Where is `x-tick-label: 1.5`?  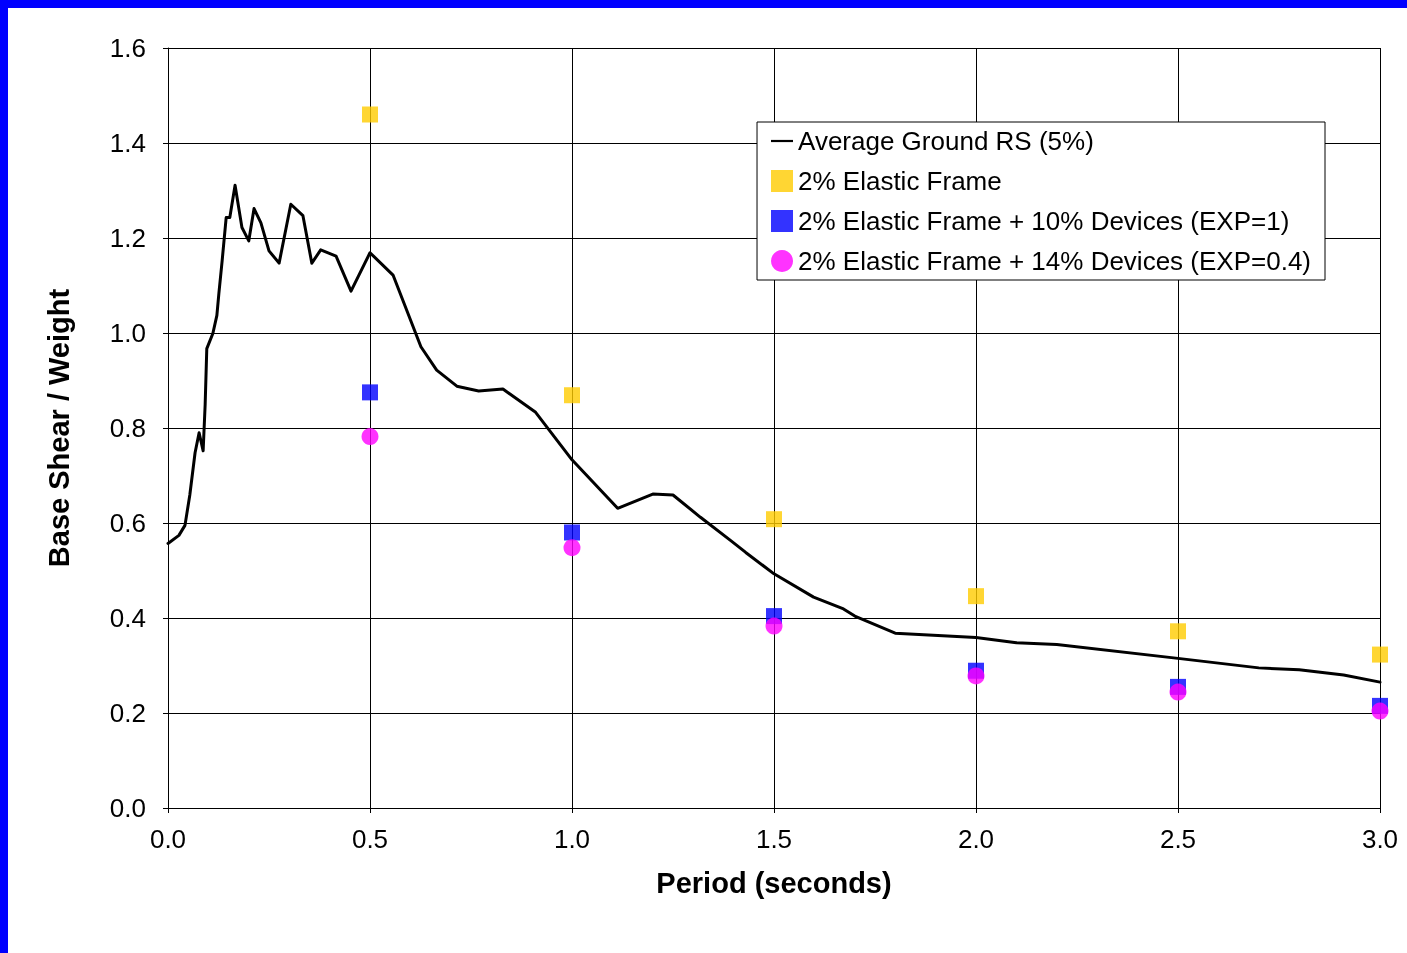
x-tick-label: 1.5 is located at coordinates (774, 839).